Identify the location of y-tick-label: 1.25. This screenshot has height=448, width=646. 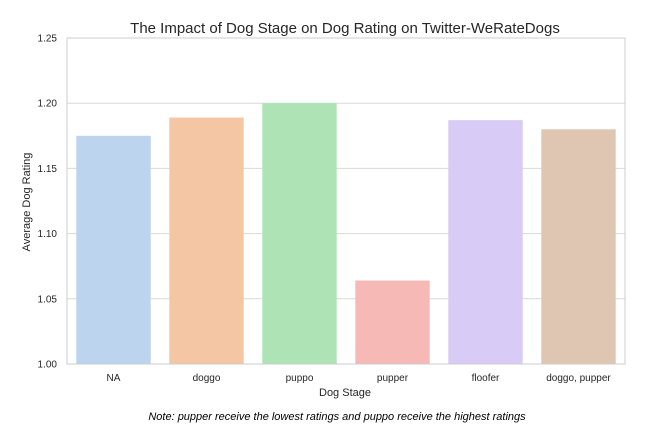
(48, 39).